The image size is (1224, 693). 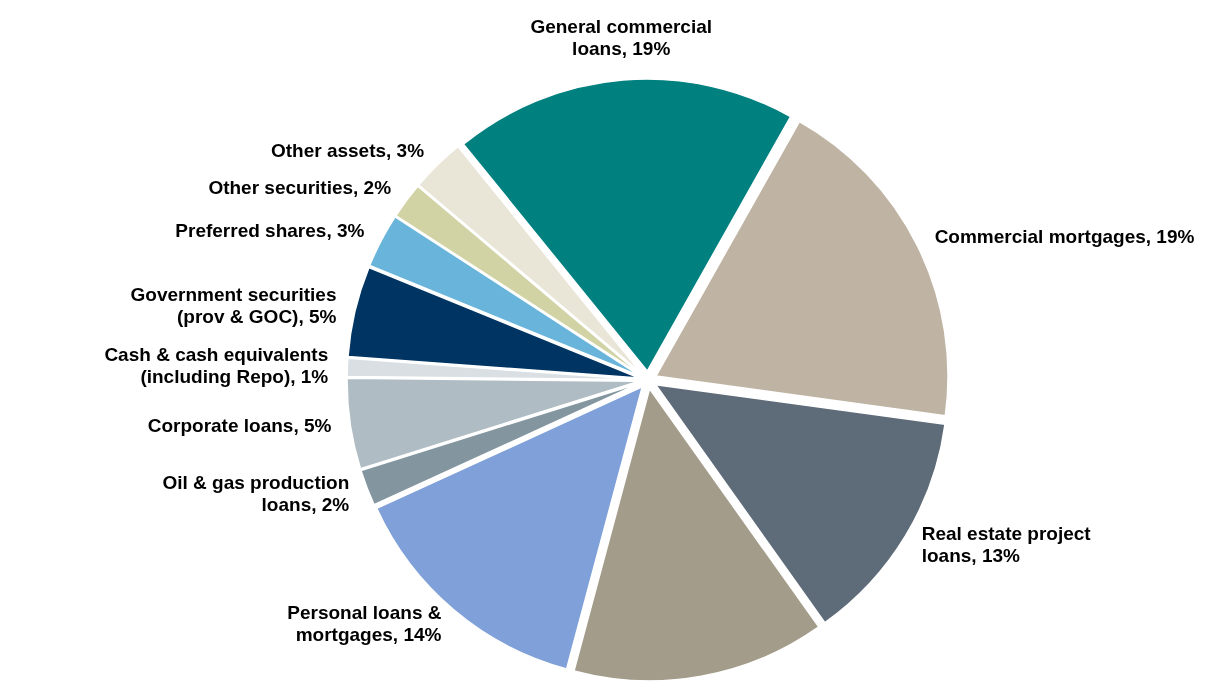 What do you see at coordinates (1064, 236) in the screenshot?
I see `slice-label: Commercial mortgages, 19%` at bounding box center [1064, 236].